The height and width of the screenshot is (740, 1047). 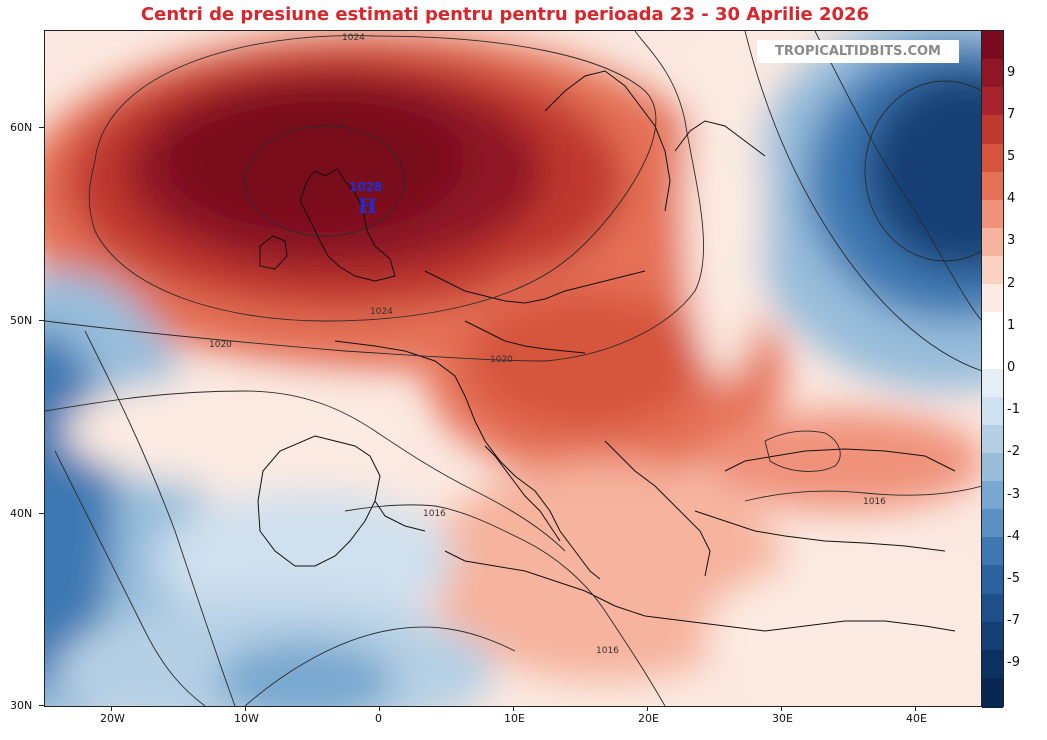 What do you see at coordinates (21, 127) in the screenshot?
I see `lat-label-60n: 60N` at bounding box center [21, 127].